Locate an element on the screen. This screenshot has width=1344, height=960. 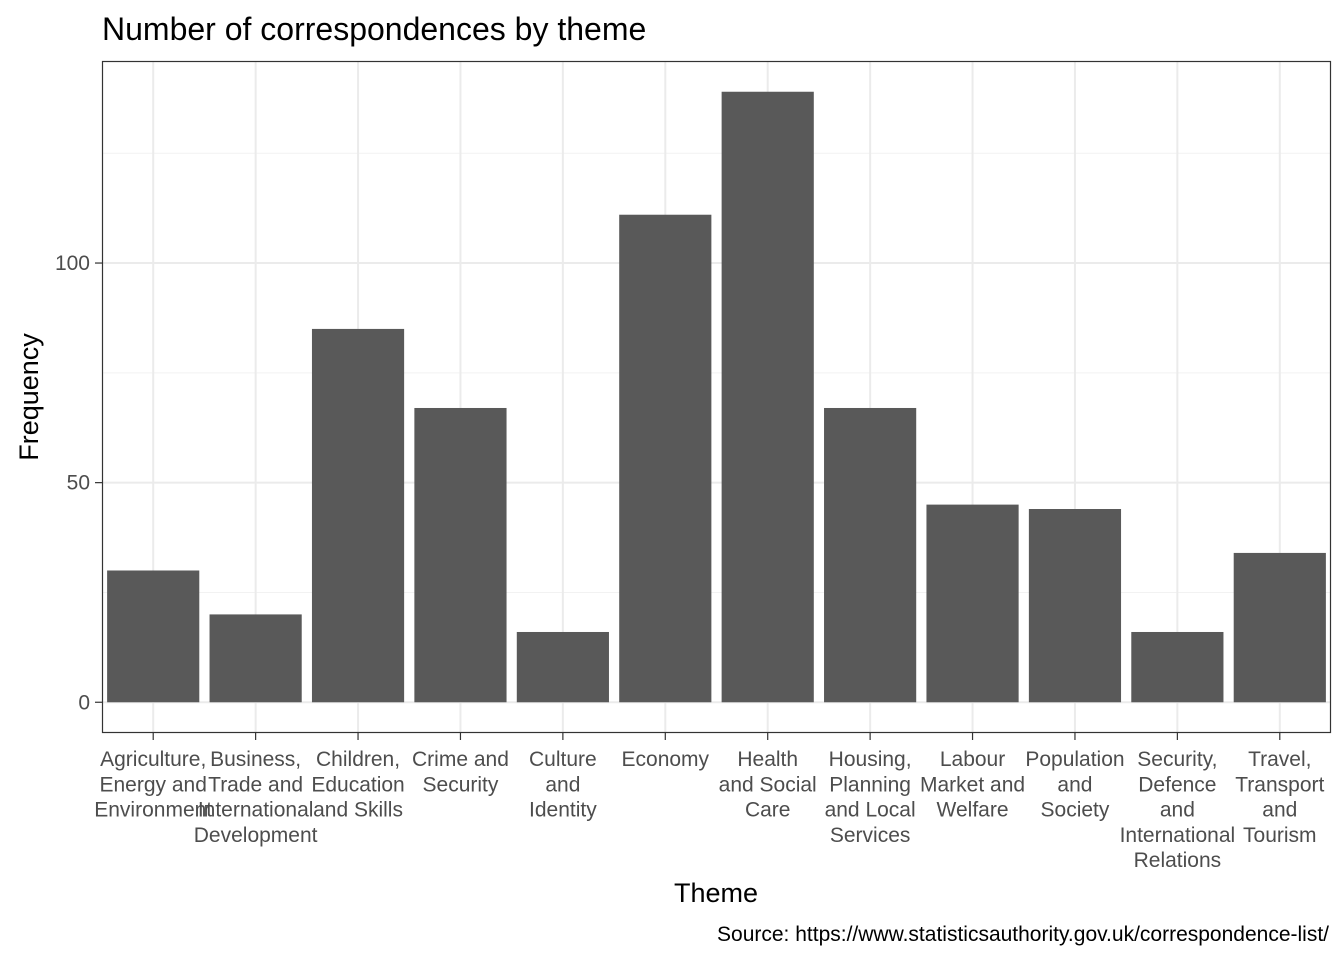
x-tick-label: Labour Market and Welfare is located at coordinates (972, 785).